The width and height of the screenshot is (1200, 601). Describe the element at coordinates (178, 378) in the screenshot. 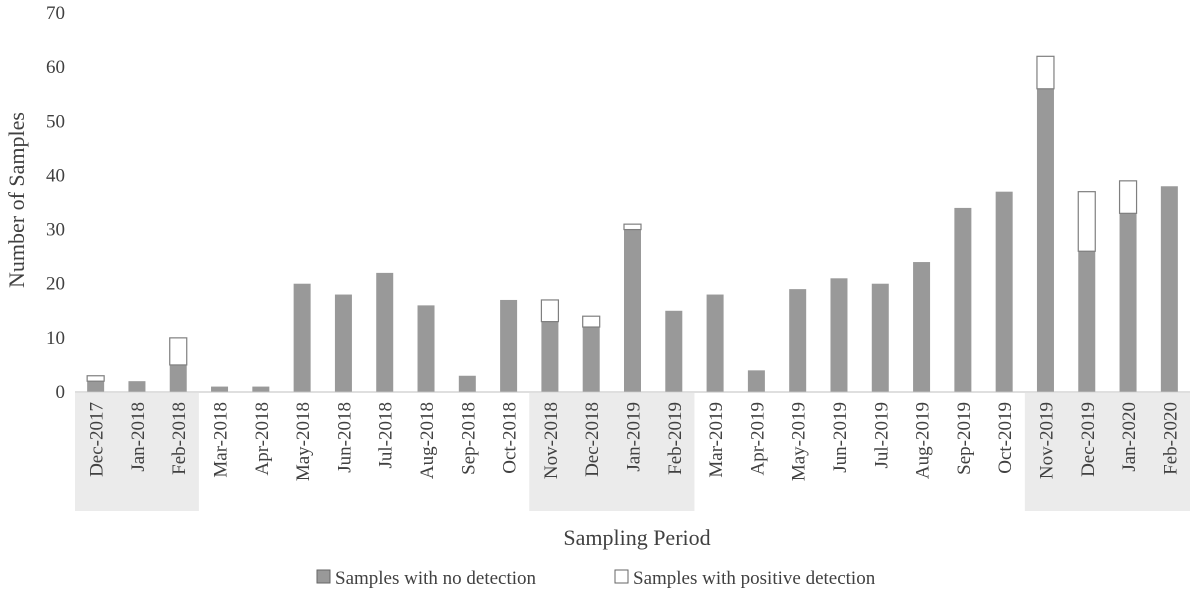

I see `bar-no-detection-Feb-2018` at that location.